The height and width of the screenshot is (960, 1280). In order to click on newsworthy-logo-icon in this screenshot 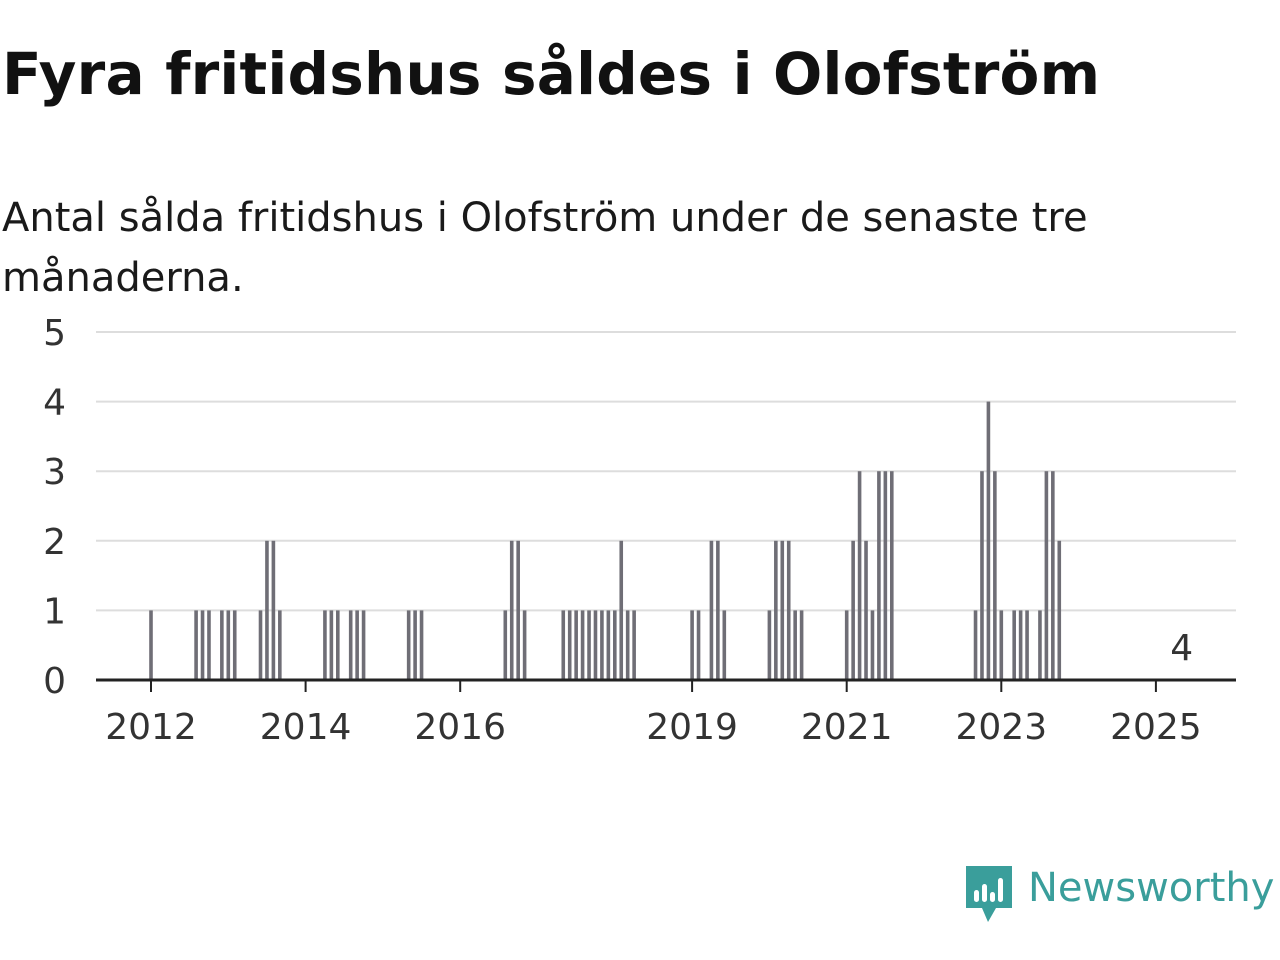, I will do `click(989, 894)`.